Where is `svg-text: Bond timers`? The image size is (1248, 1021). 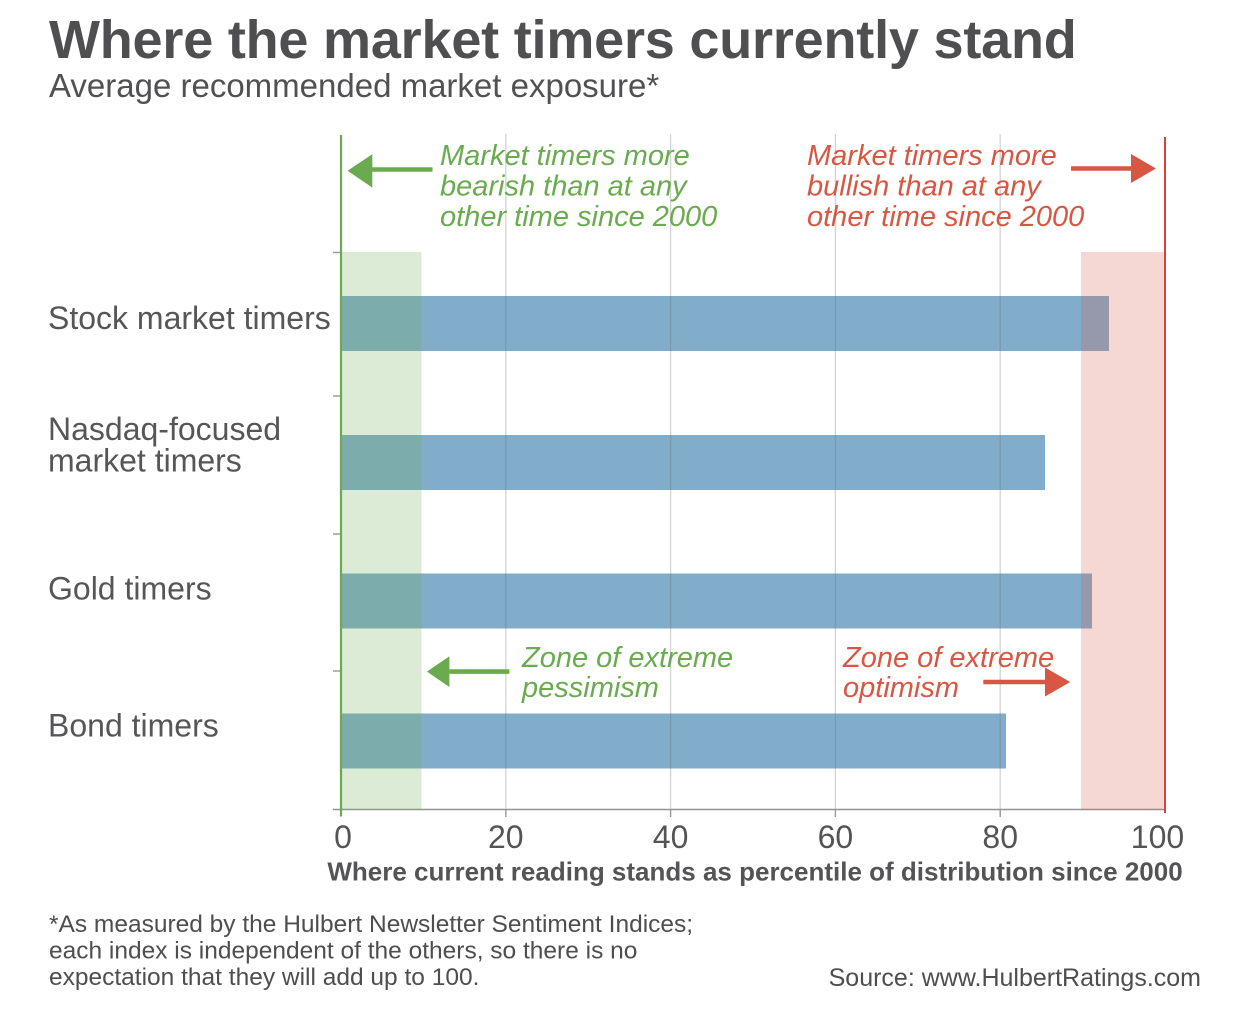
svg-text: Bond timers is located at coordinates (133, 726).